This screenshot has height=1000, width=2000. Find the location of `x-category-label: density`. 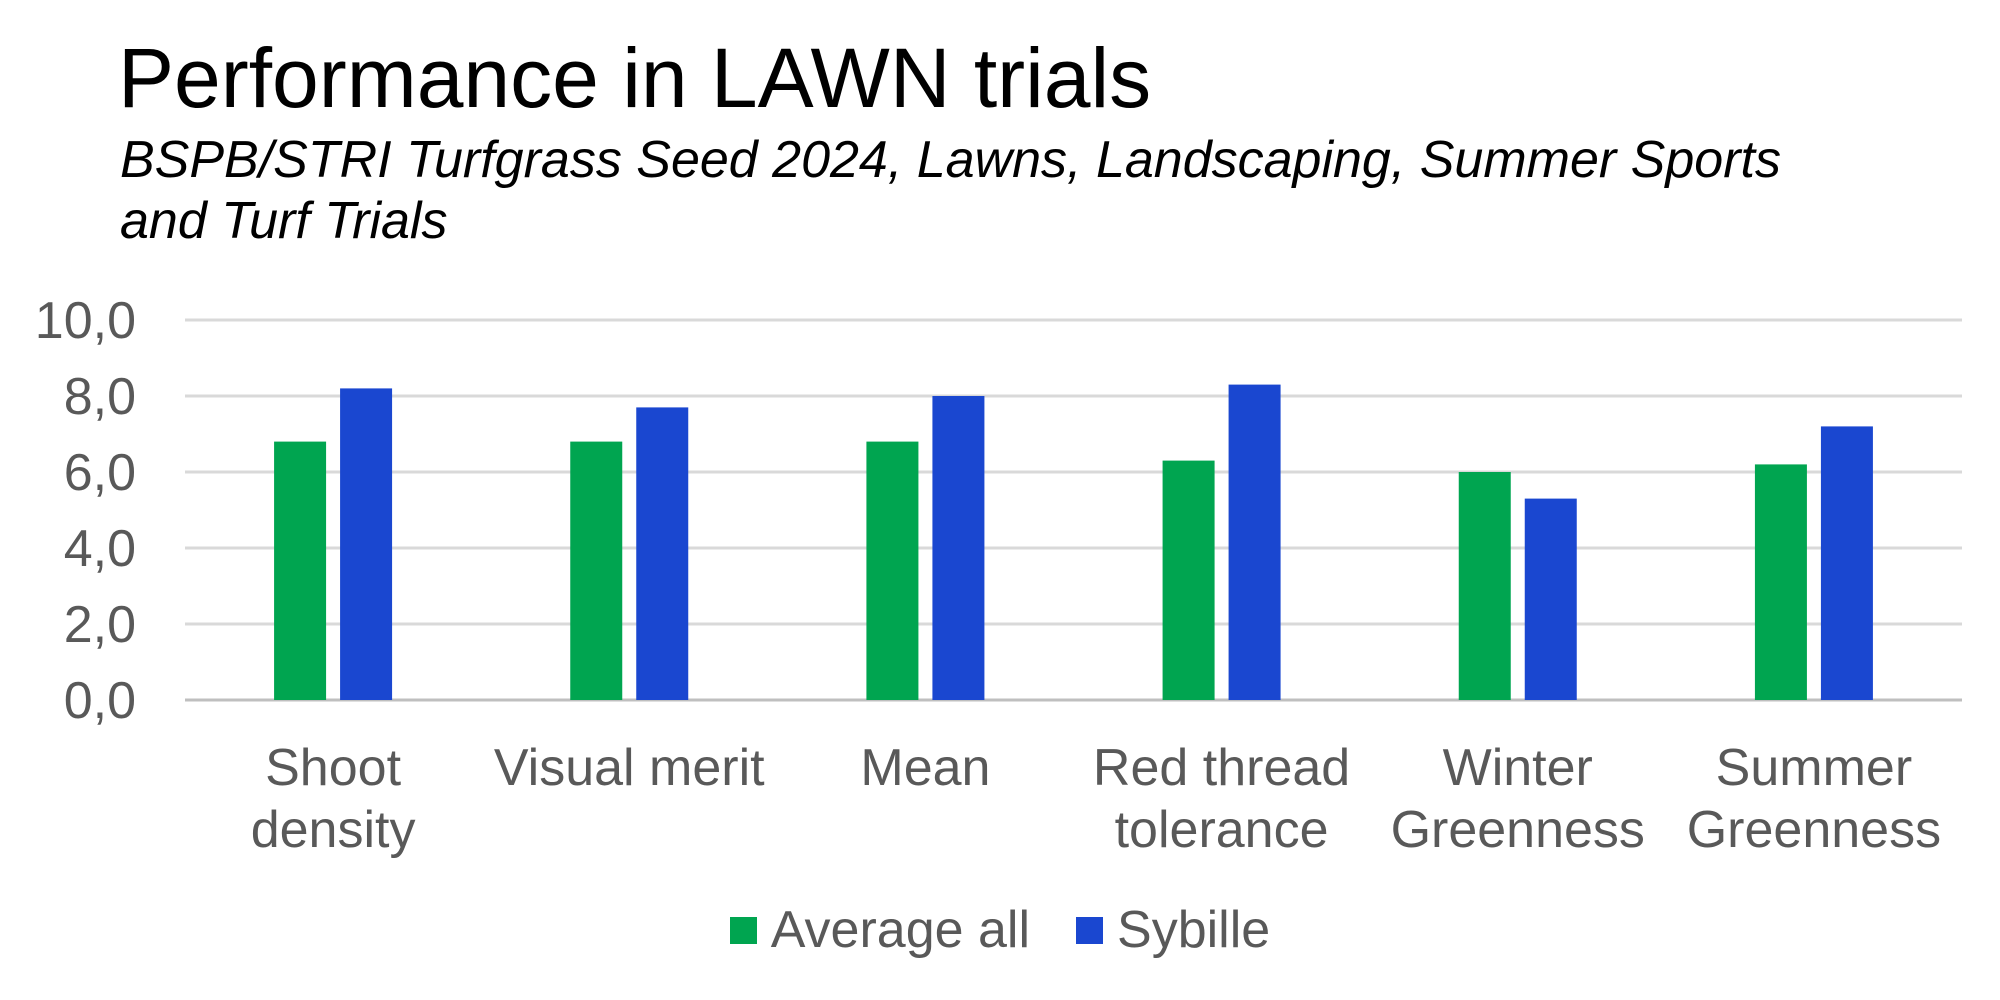

x-category-label: density is located at coordinates (333, 830).